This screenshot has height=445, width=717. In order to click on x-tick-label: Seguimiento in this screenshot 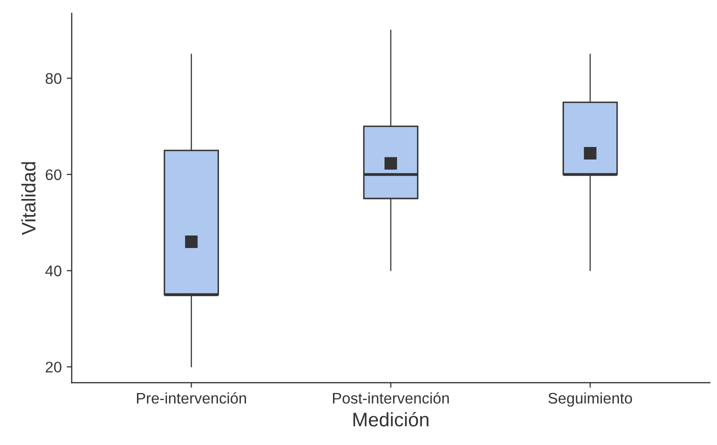, I will do `click(590, 399)`.